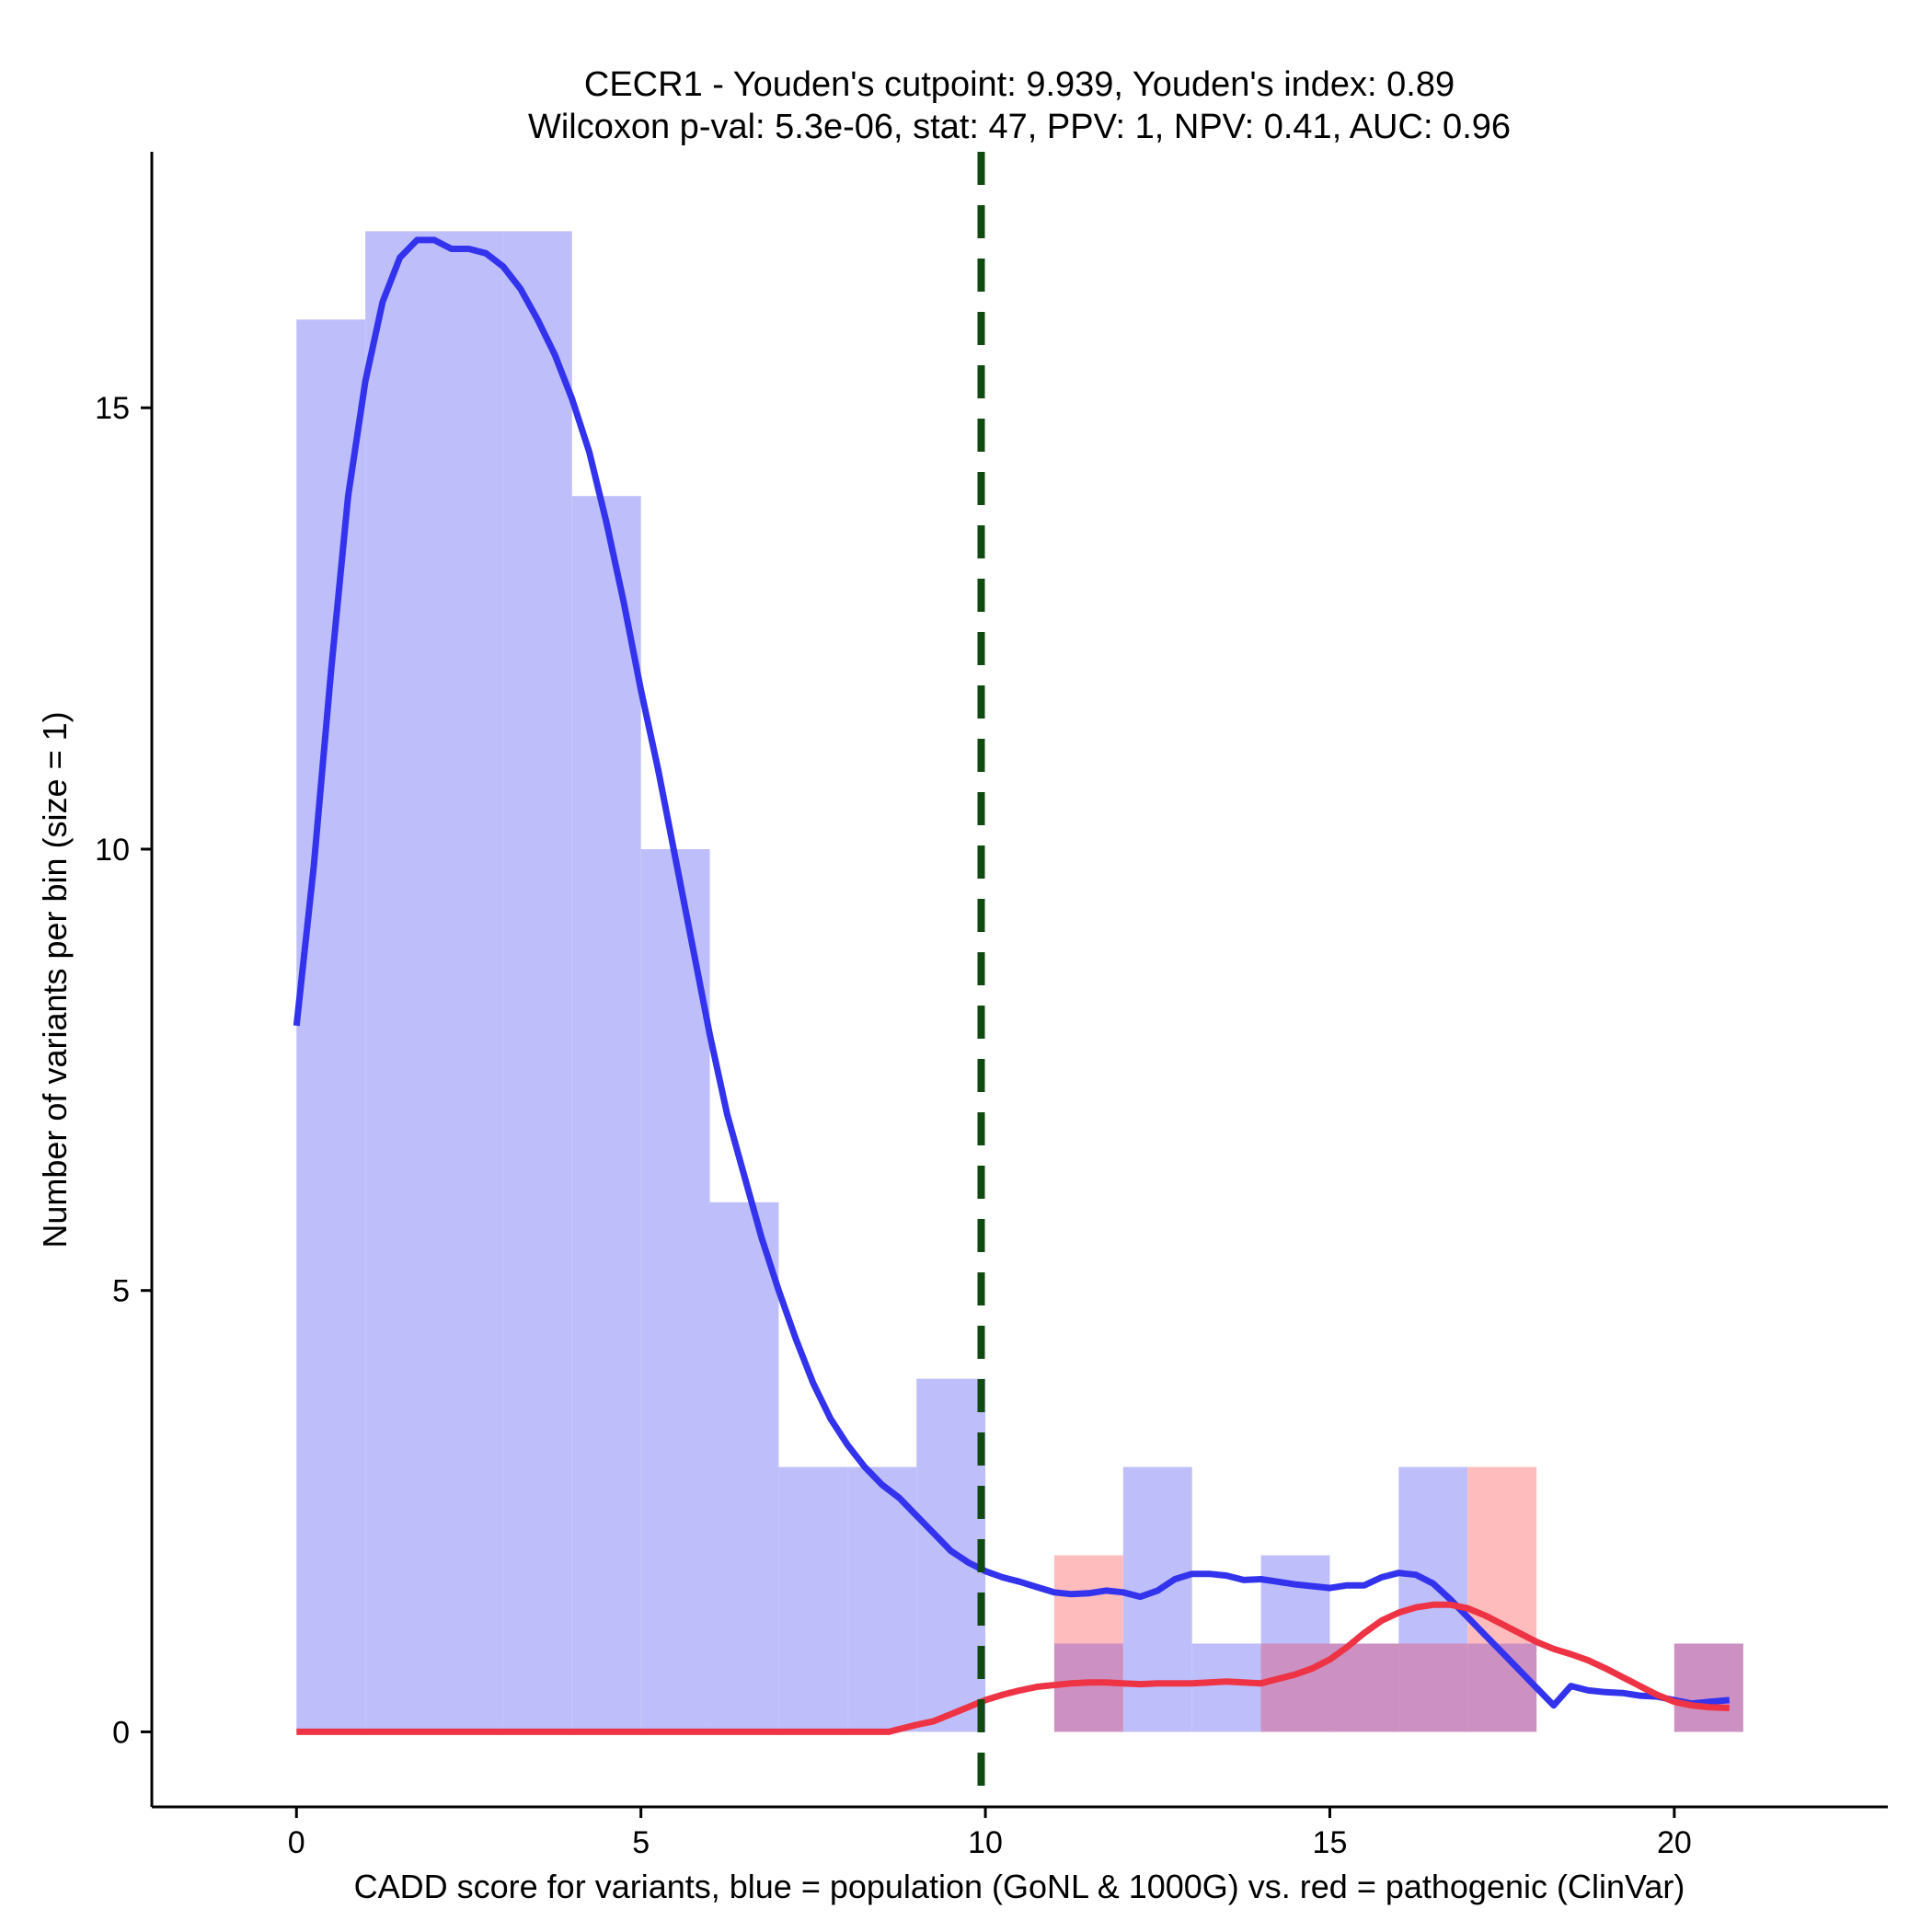 This screenshot has width=1932, height=1932. Describe the element at coordinates (112, 850) in the screenshot. I see `y-tick-label: 10` at that location.